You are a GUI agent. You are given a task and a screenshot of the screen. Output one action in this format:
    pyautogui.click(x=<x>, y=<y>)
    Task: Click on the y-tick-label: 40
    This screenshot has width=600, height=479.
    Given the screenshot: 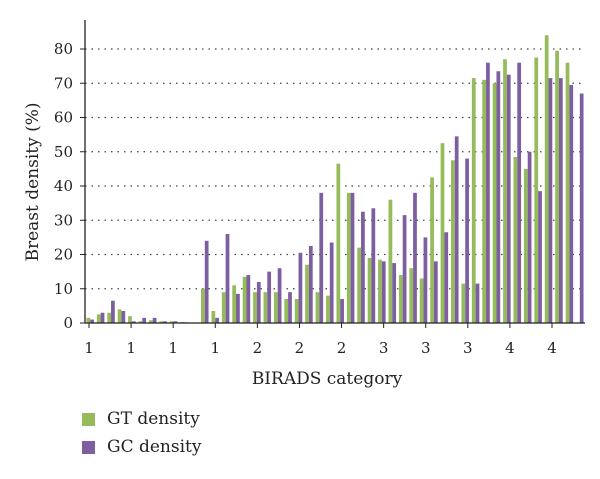 What is the action you would take?
    pyautogui.click(x=63, y=186)
    